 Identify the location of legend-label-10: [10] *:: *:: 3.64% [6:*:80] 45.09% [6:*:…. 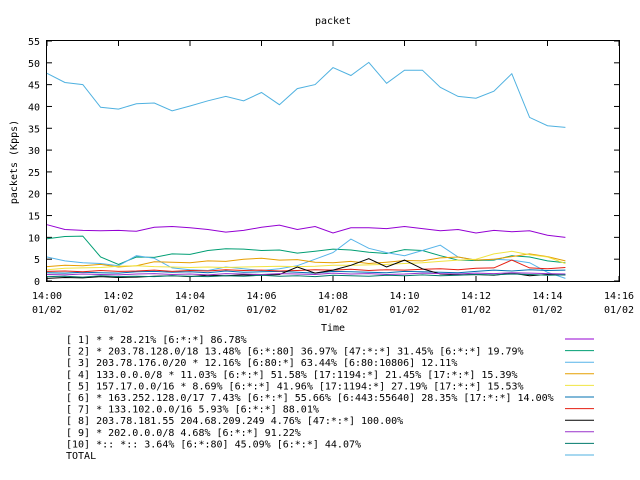
(213, 444).